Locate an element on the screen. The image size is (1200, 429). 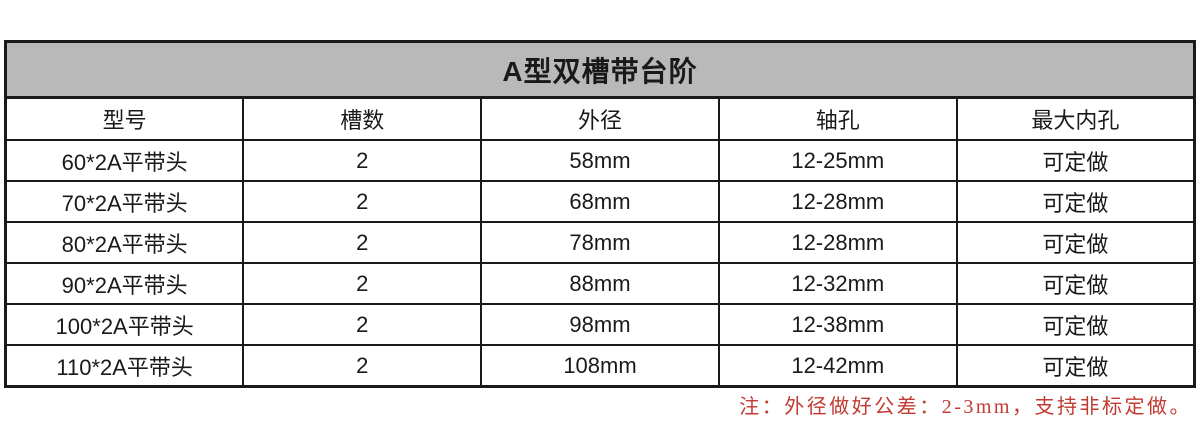
table-row: 90*2A平带头 2 88mm 12-32mm 可定做 is located at coordinates (600, 283).